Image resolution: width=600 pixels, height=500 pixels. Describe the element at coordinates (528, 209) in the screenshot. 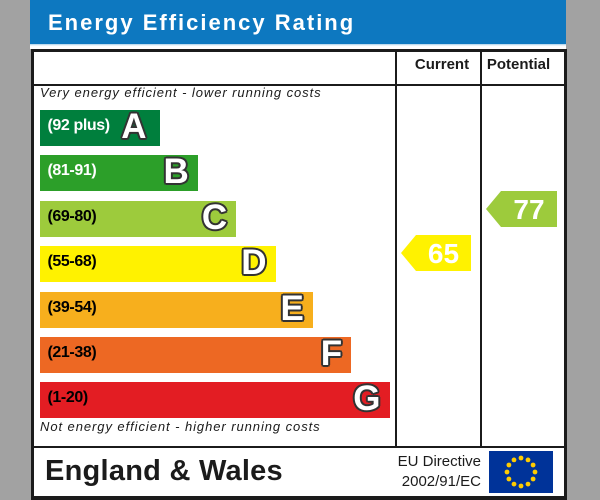

I see `svg-text: 77` at that location.